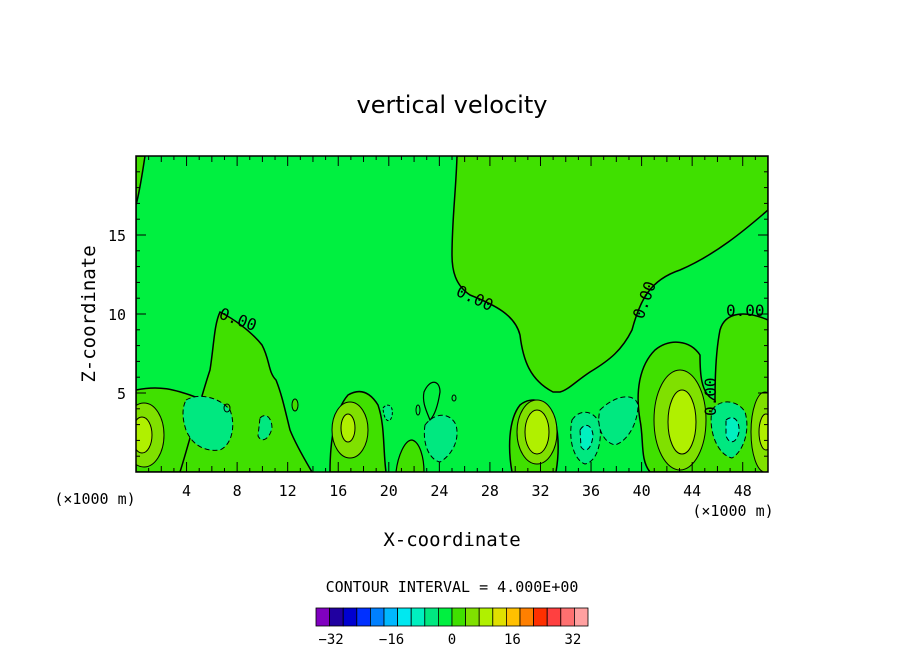  I want to click on contour-label-4: 0.00, so click(745, 310).